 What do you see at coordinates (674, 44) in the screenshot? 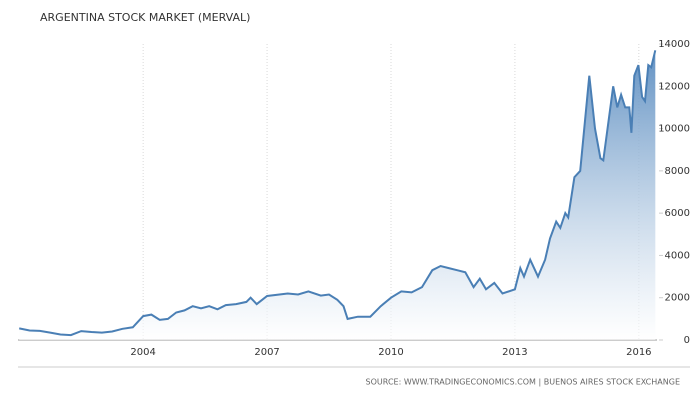
I see `y-tick-label: 14000` at bounding box center [674, 44].